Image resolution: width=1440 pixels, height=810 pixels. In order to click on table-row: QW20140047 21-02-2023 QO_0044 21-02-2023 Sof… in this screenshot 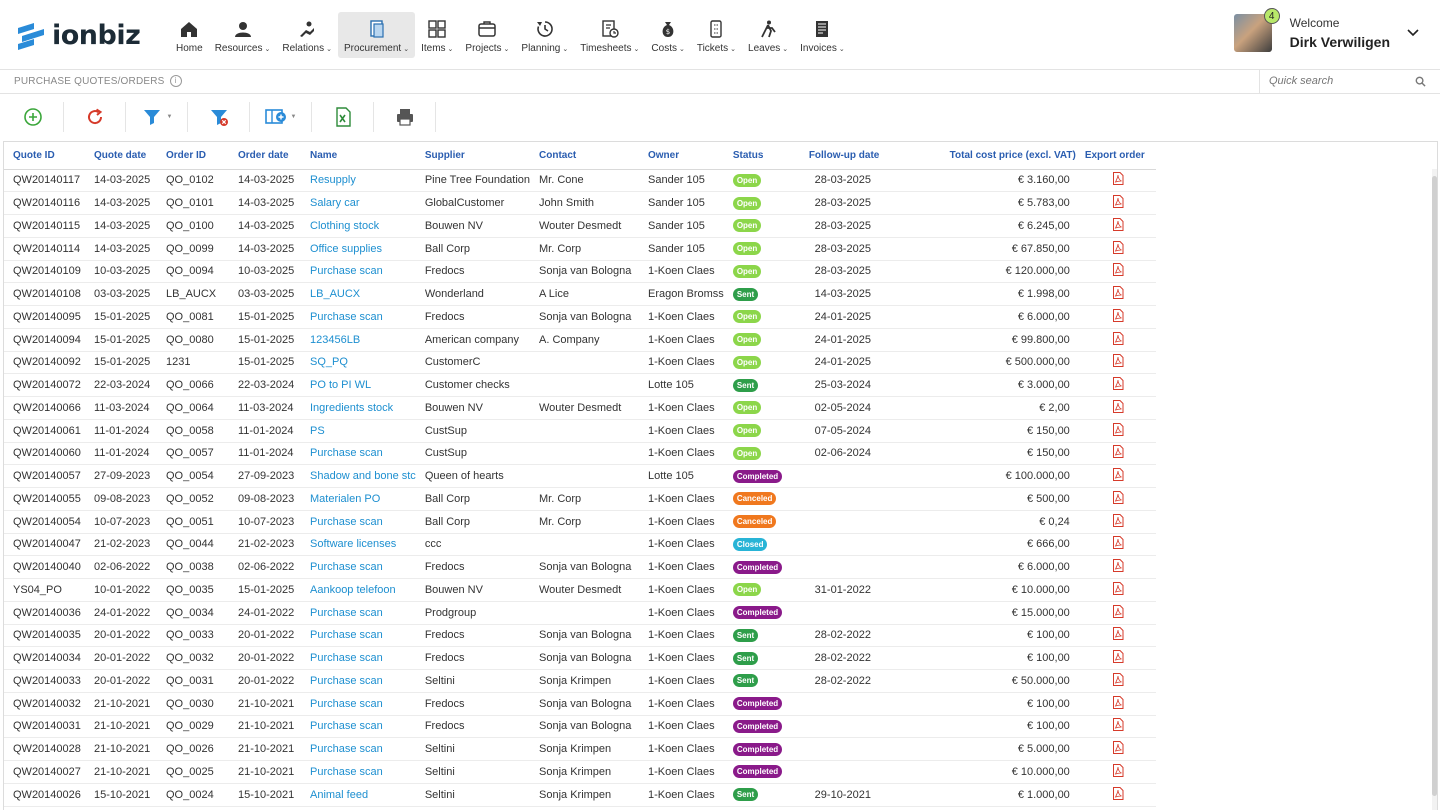, I will do `click(580, 545)`.